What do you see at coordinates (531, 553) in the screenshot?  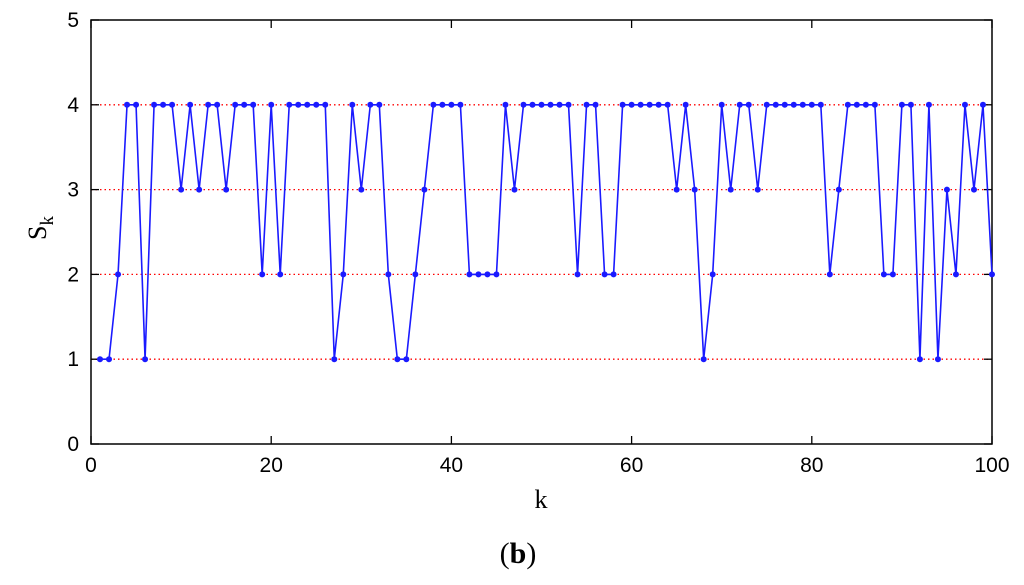 I see `panel-label-close: )` at bounding box center [531, 553].